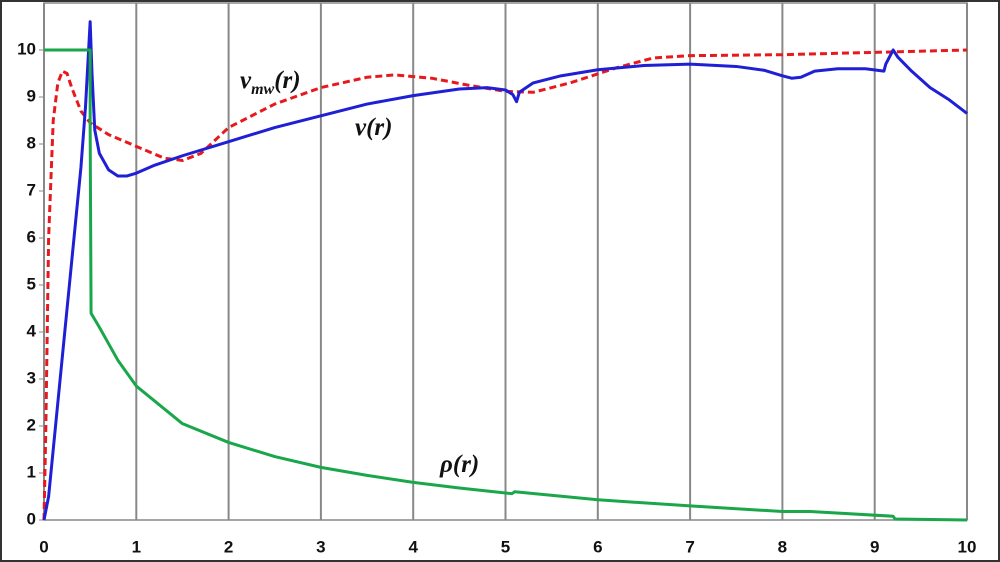  I want to click on y-tick-label: 0, so click(31, 518).